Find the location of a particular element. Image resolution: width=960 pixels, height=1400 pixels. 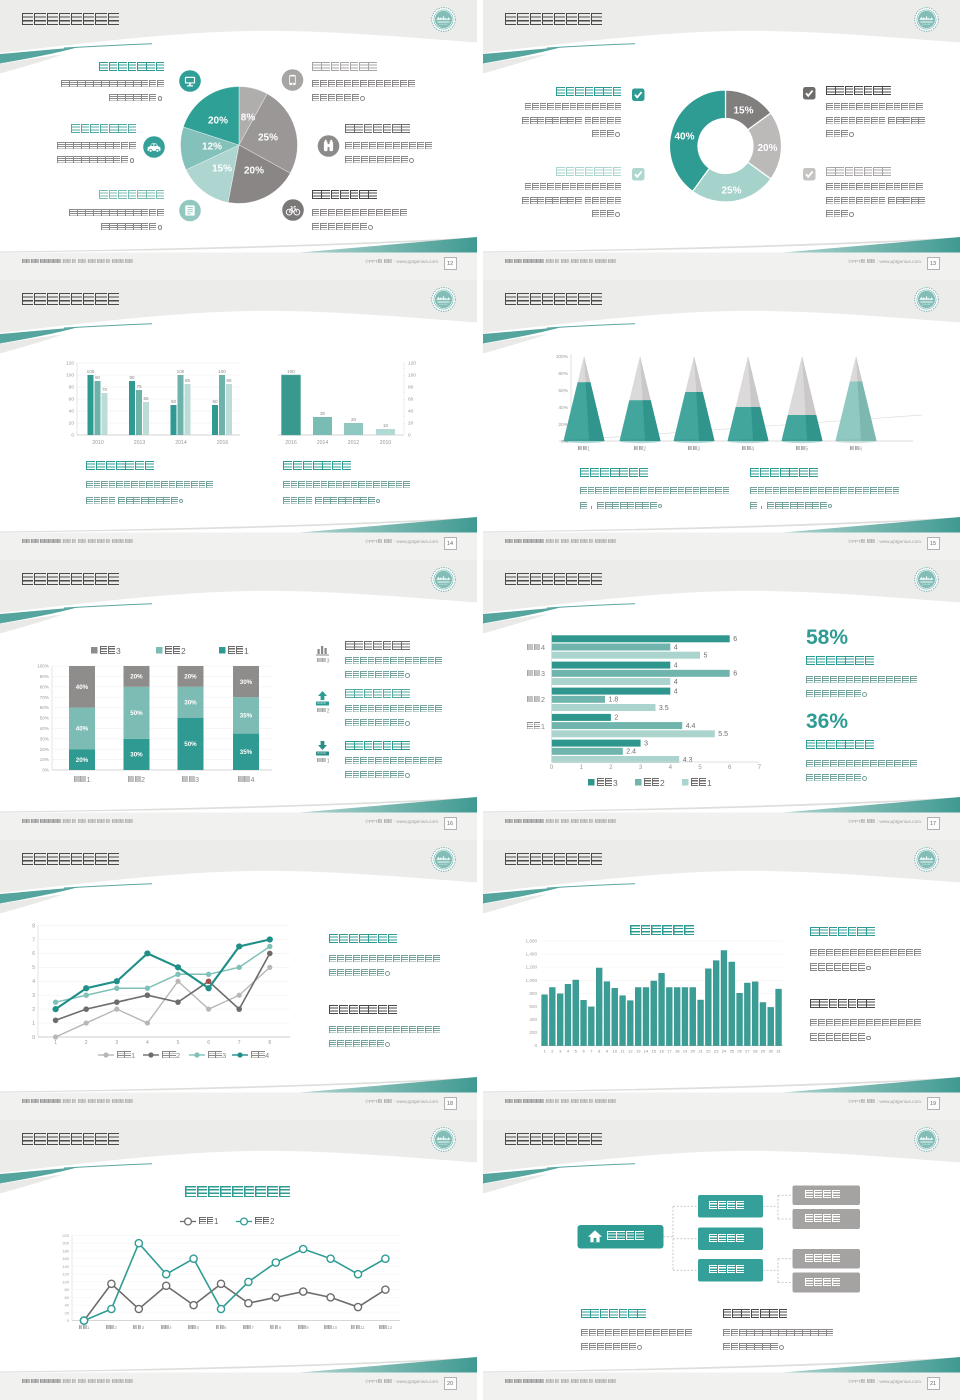

svg-text: 800 is located at coordinates (533, 993).